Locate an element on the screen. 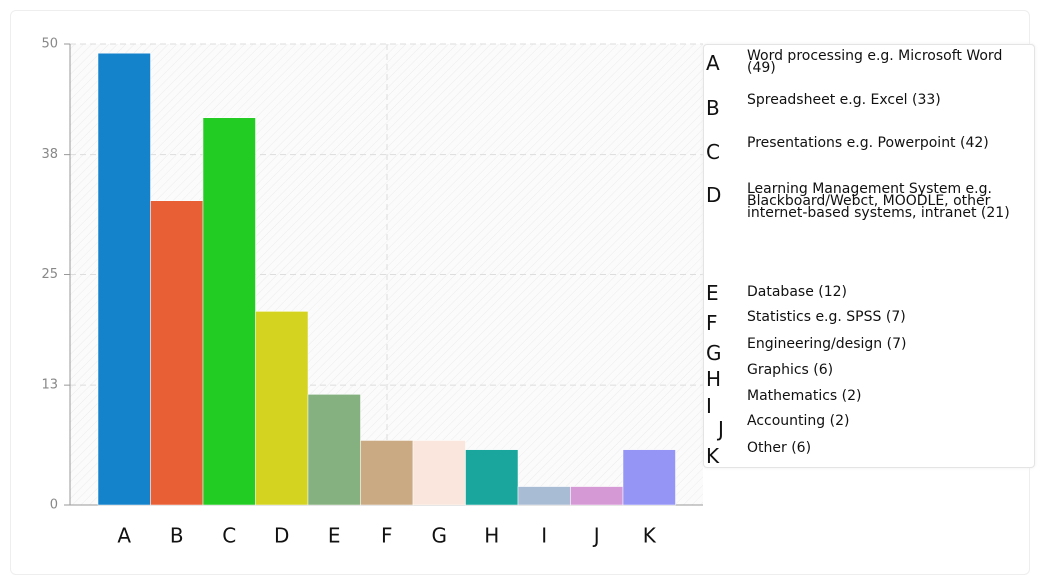  x-tick-label: A is located at coordinates (124, 536).